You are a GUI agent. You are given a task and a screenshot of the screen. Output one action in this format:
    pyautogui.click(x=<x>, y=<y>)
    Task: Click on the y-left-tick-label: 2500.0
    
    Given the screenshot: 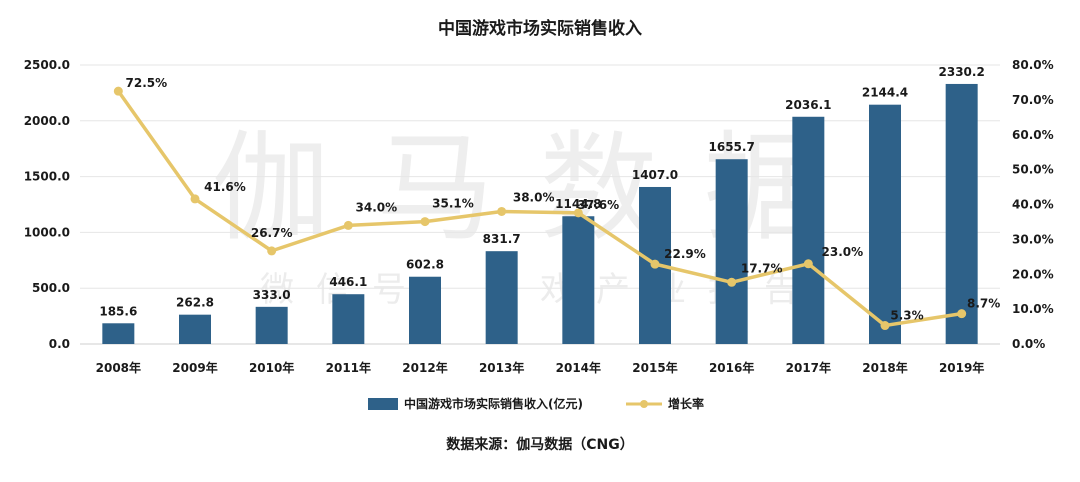 What is the action you would take?
    pyautogui.click(x=47, y=65)
    